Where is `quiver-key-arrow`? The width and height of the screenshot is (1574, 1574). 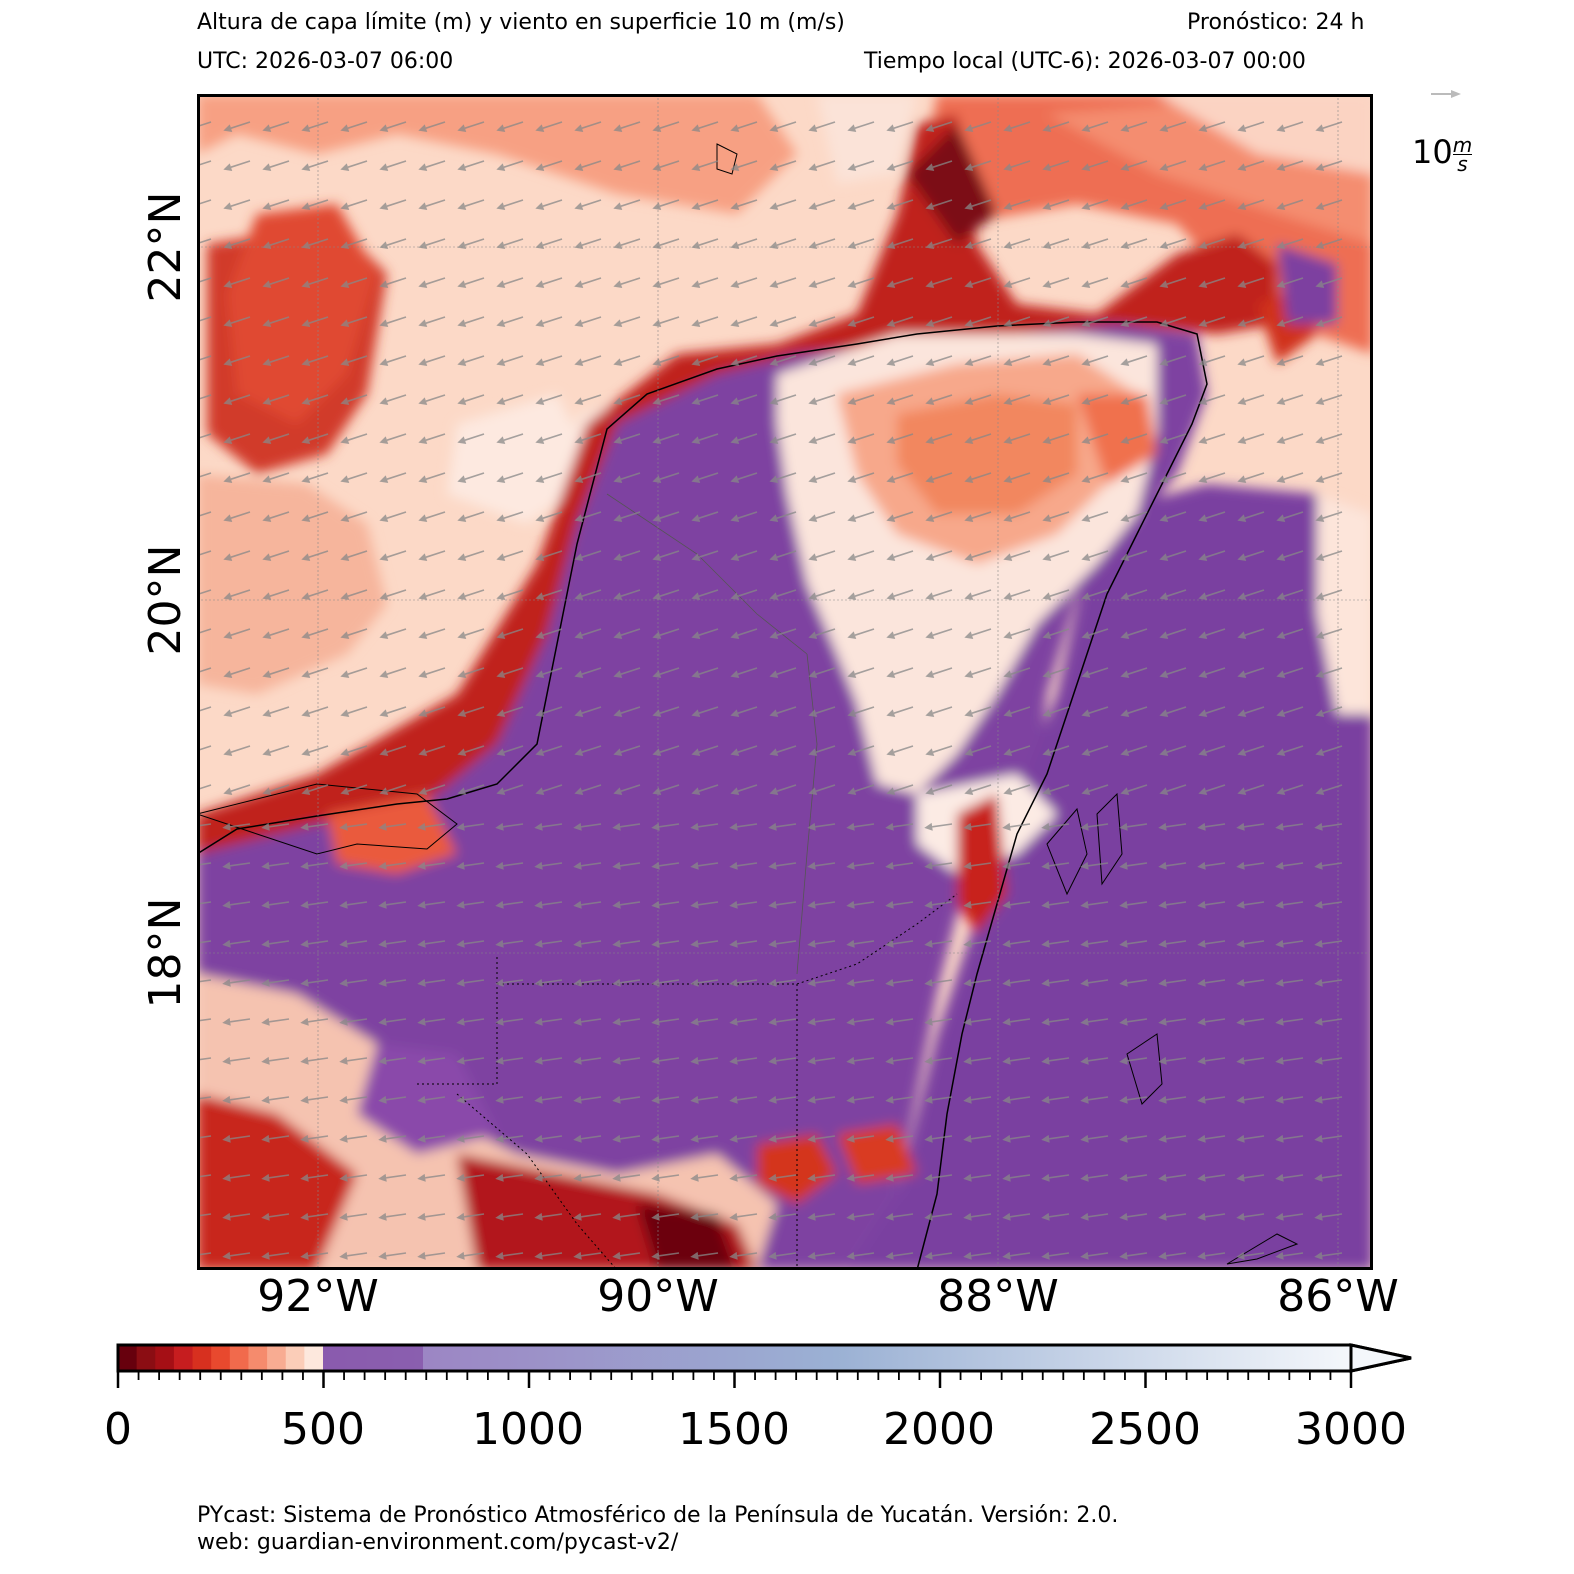 quiver-key-arrow is located at coordinates (1446, 94).